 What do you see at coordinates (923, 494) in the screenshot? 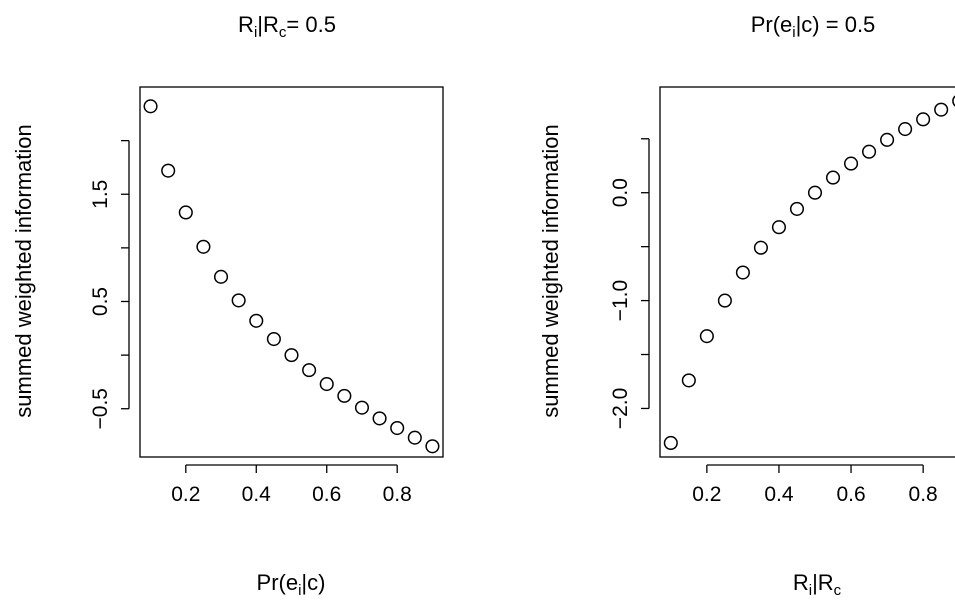
I see `right-x-tick-label: 0.8` at bounding box center [923, 494].